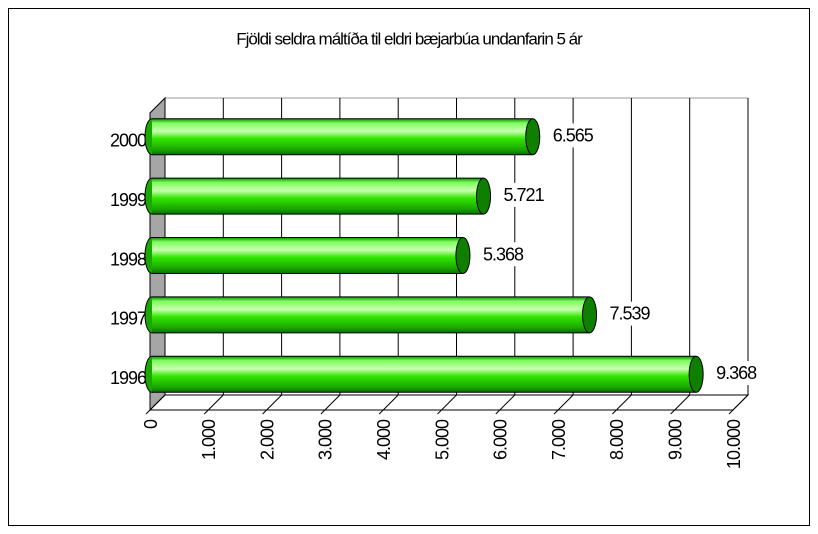 The image size is (818, 534). I want to click on value-label: 5.721, so click(524, 195).